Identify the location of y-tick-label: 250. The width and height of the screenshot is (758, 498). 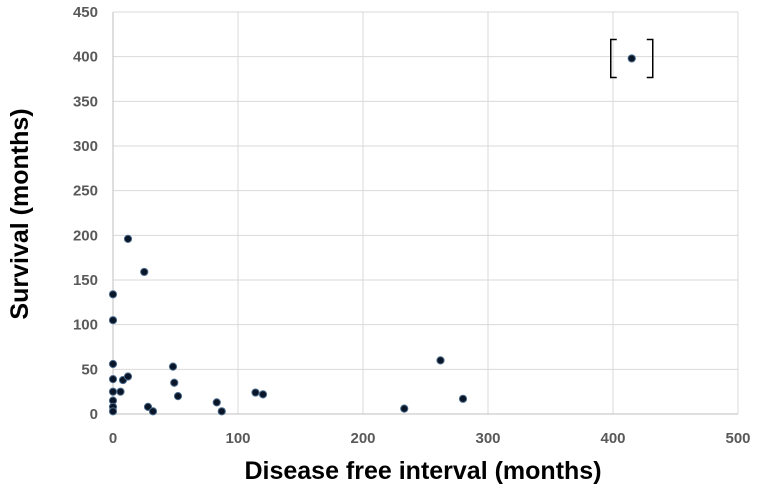
(85, 191).